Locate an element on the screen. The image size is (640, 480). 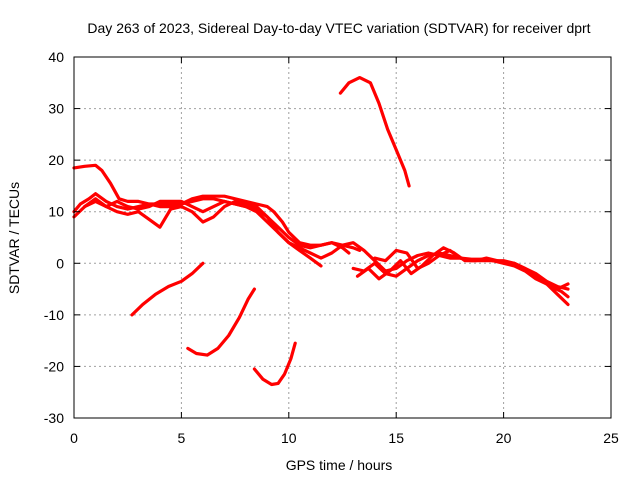
y-tick-label: 0 is located at coordinates (60, 263).